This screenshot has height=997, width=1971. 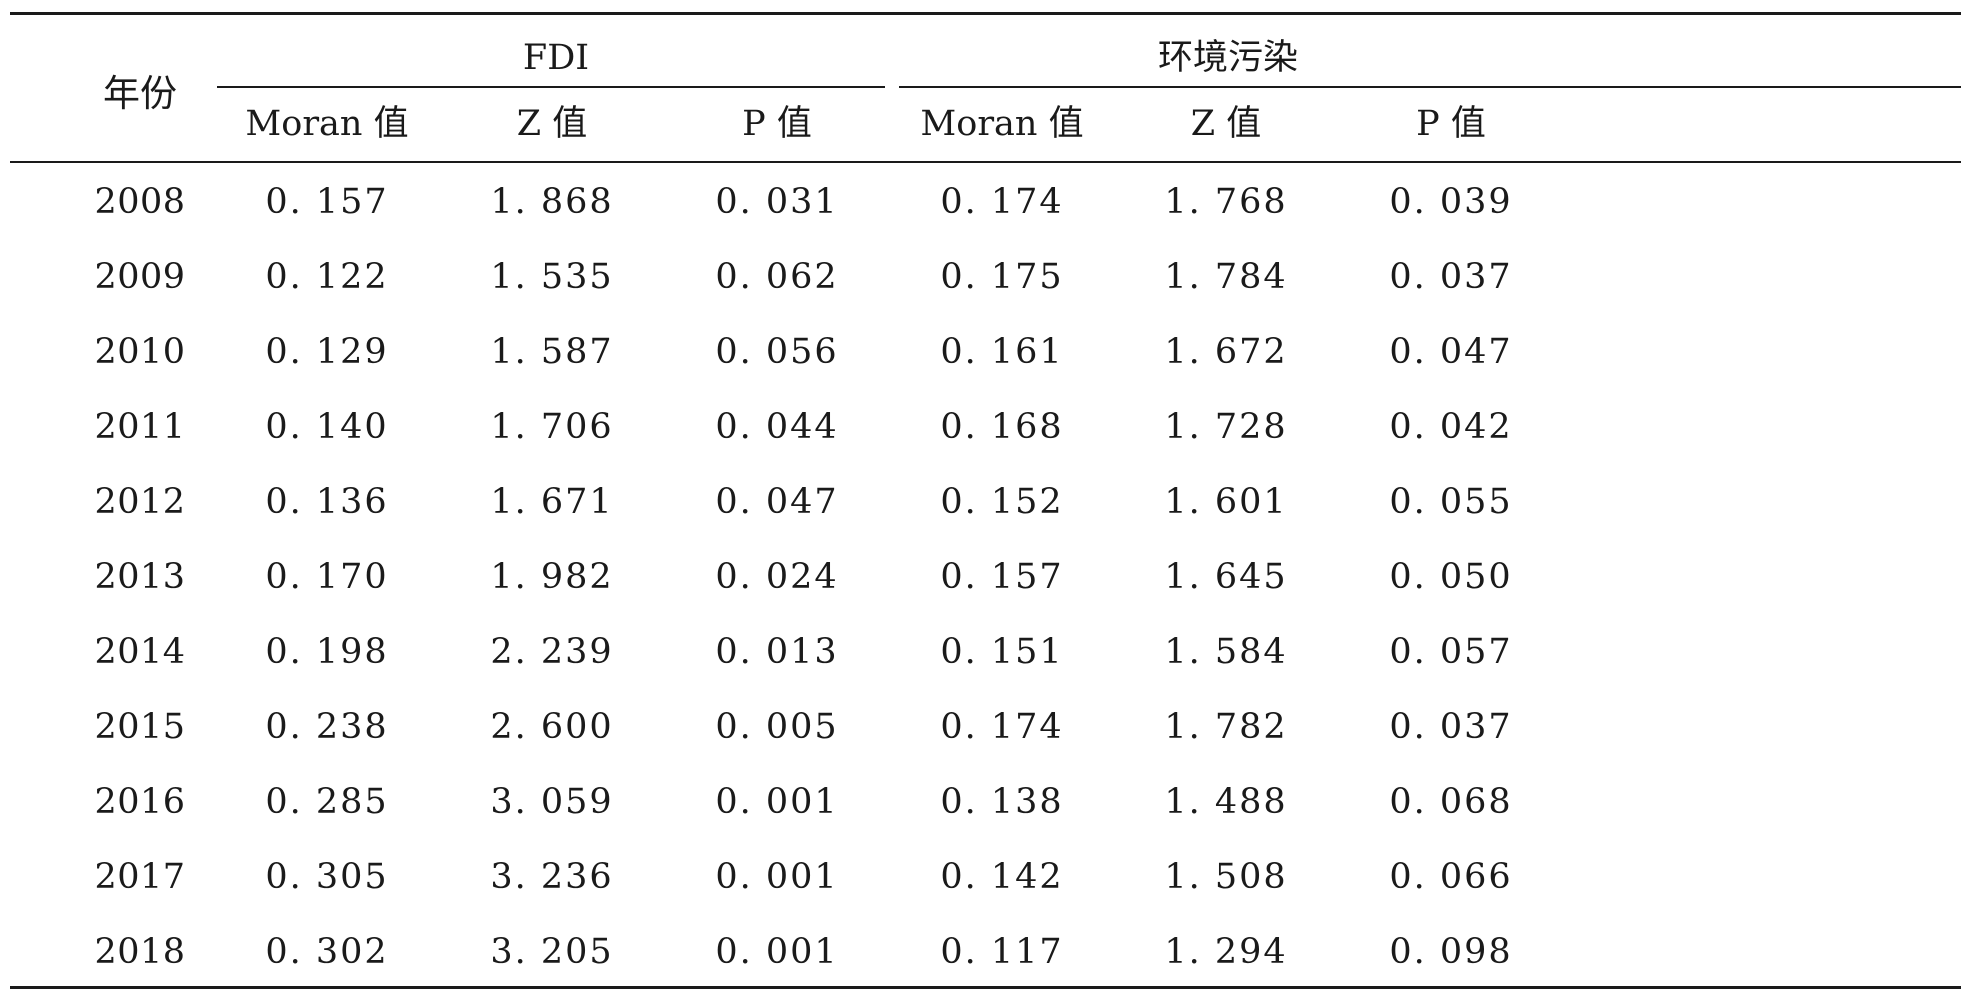 I want to click on cell-fdi-moran: 0. 129, so click(x=327, y=352).